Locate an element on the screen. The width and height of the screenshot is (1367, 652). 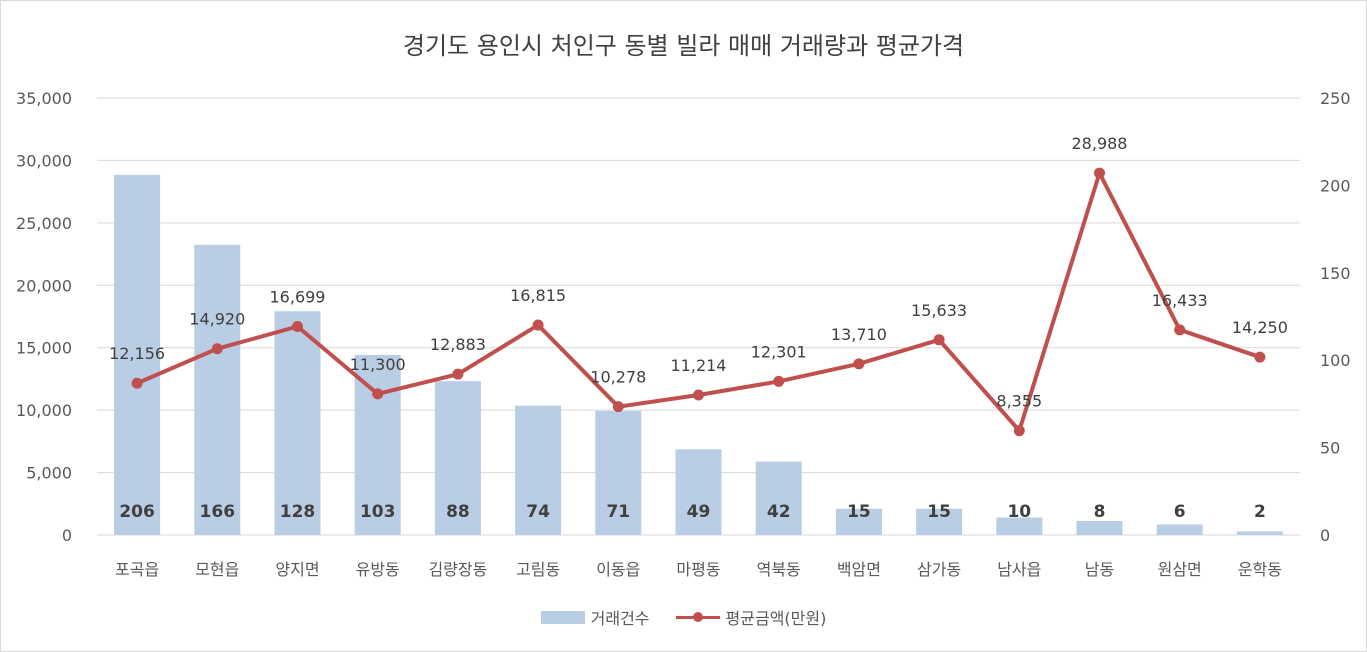
right-axis-tick-label: 0 is located at coordinates (1325, 535).